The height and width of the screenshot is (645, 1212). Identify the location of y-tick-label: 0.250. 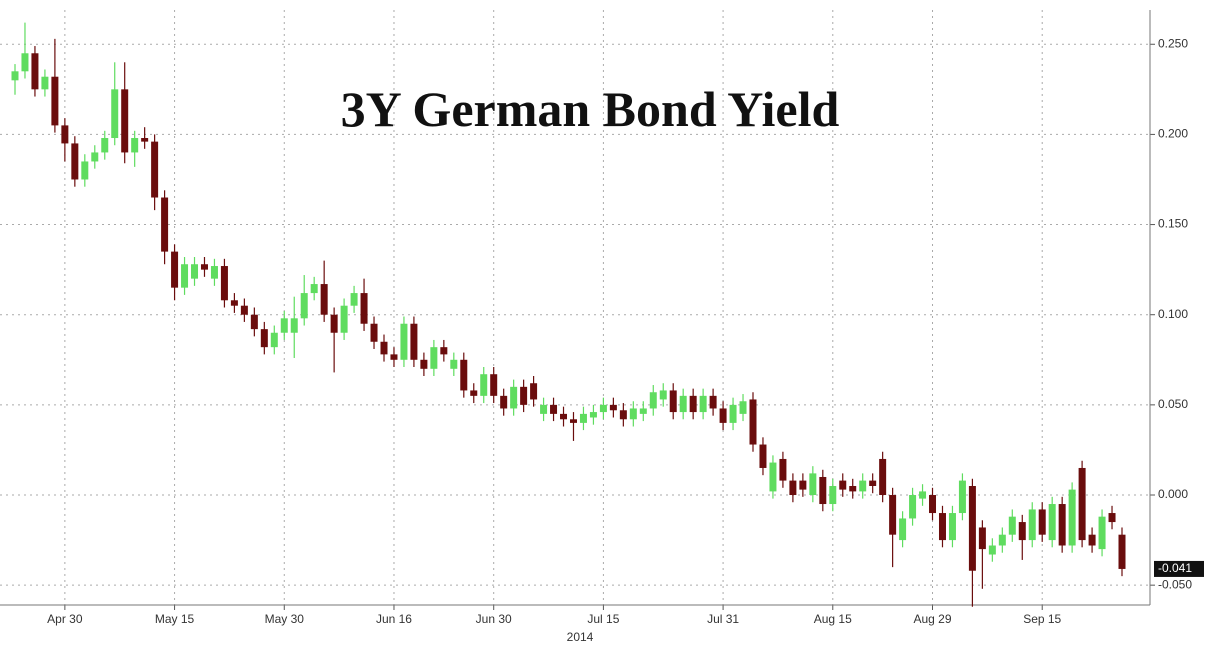
(1173, 43).